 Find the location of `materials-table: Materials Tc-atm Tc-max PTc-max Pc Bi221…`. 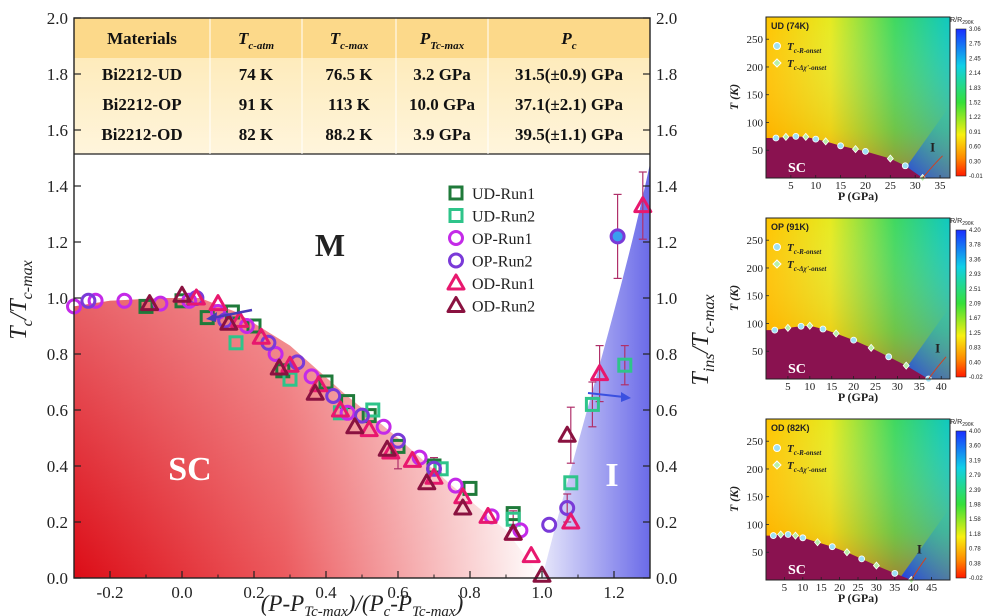

materials-table: Materials Tc-atm Tc-max PTc-max Pc Bi221… is located at coordinates (362, 86).